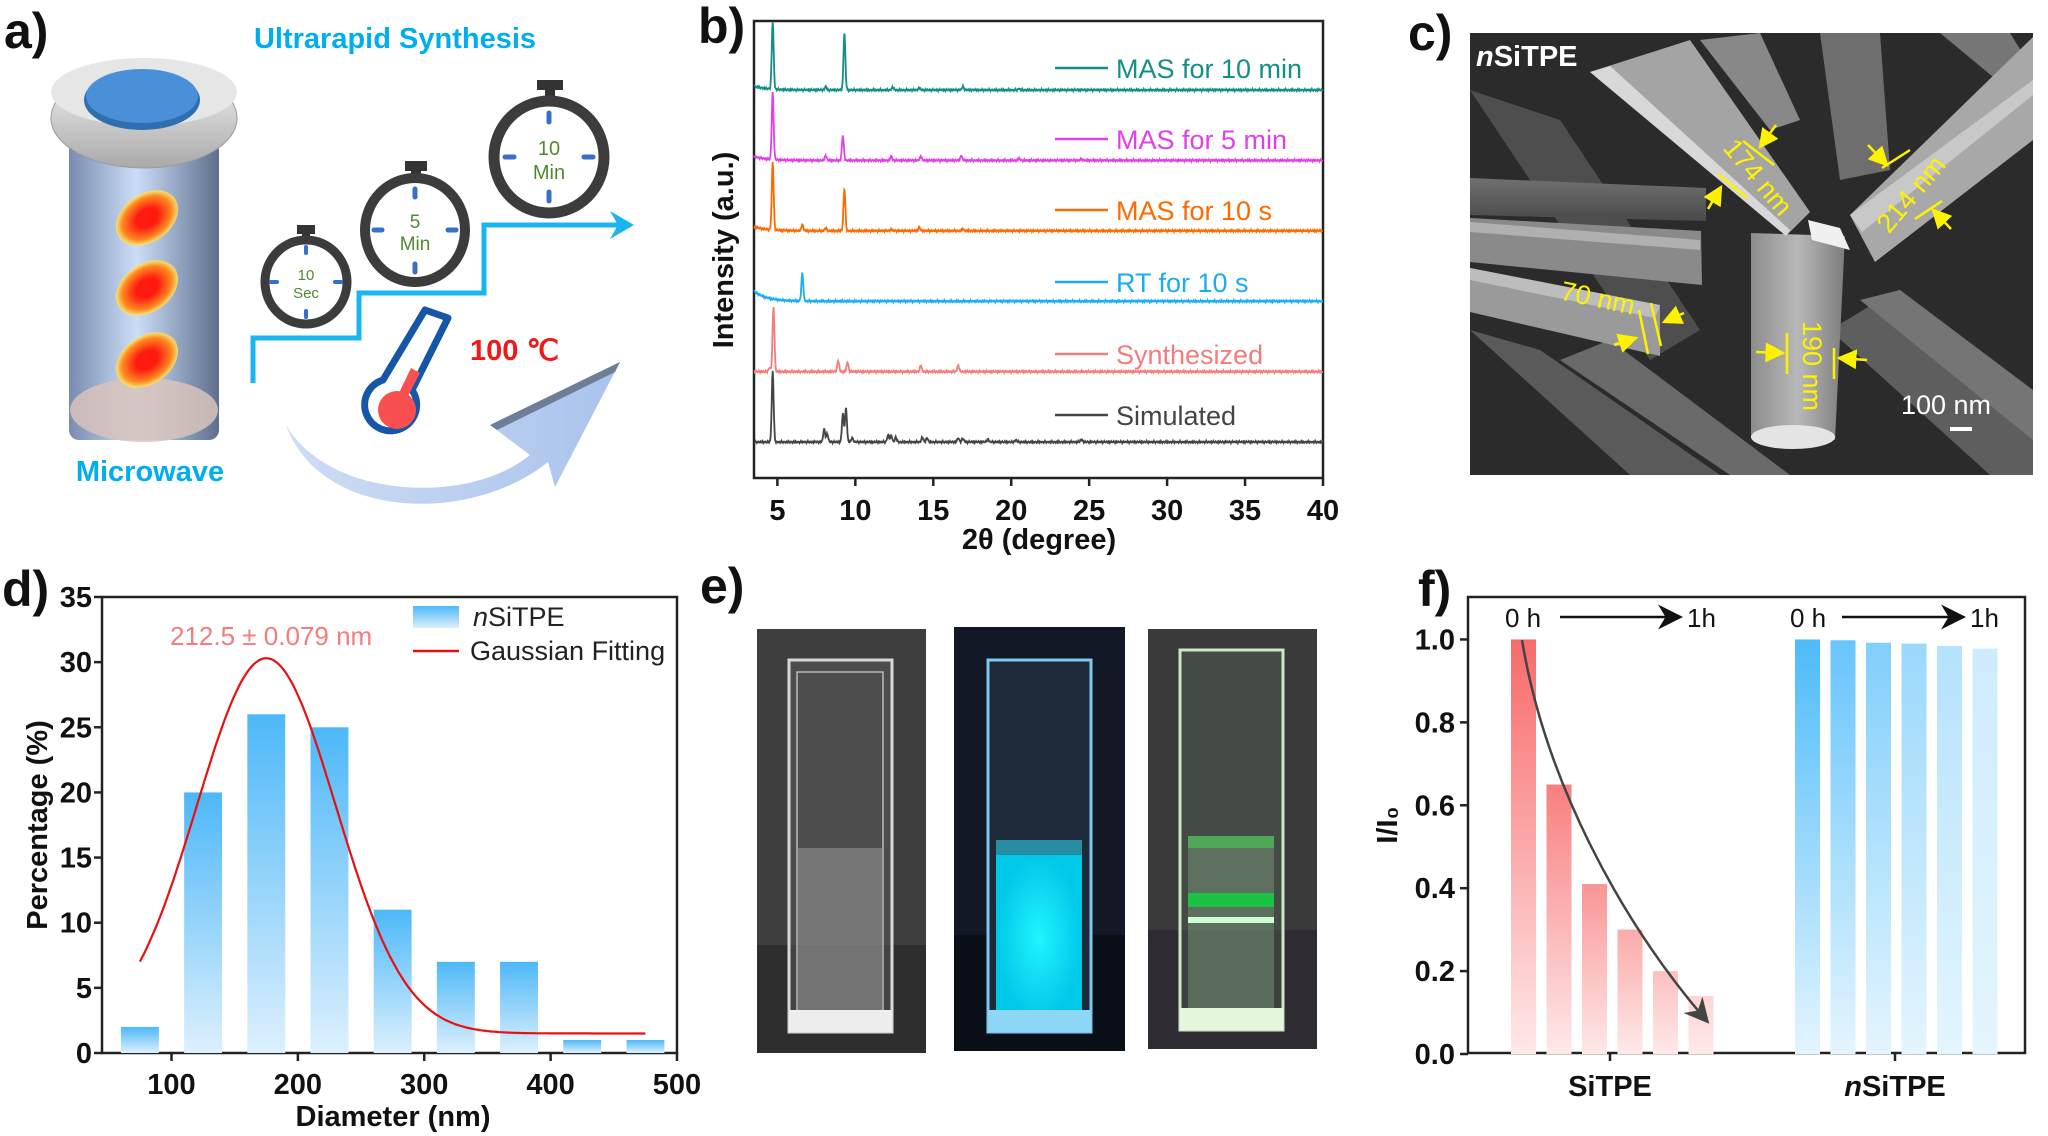 This screenshot has height=1136, width=2048. I want to click on x-tick-label: 40, so click(1323, 511).